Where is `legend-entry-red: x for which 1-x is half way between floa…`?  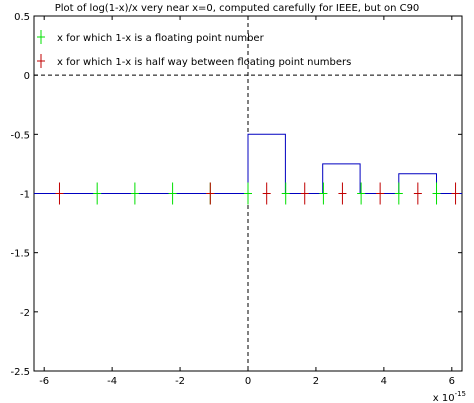 legend-entry-red: x for which 1-x is half way between floa… is located at coordinates (194, 61).